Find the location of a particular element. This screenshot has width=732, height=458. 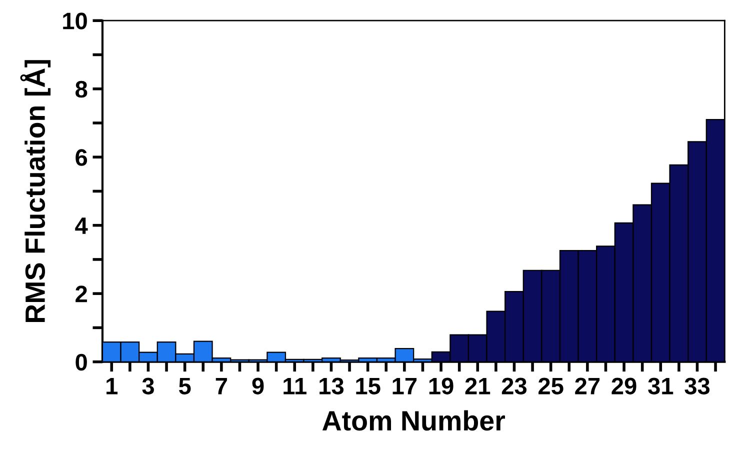

x-tick-label: 11 is located at coordinates (295, 386).